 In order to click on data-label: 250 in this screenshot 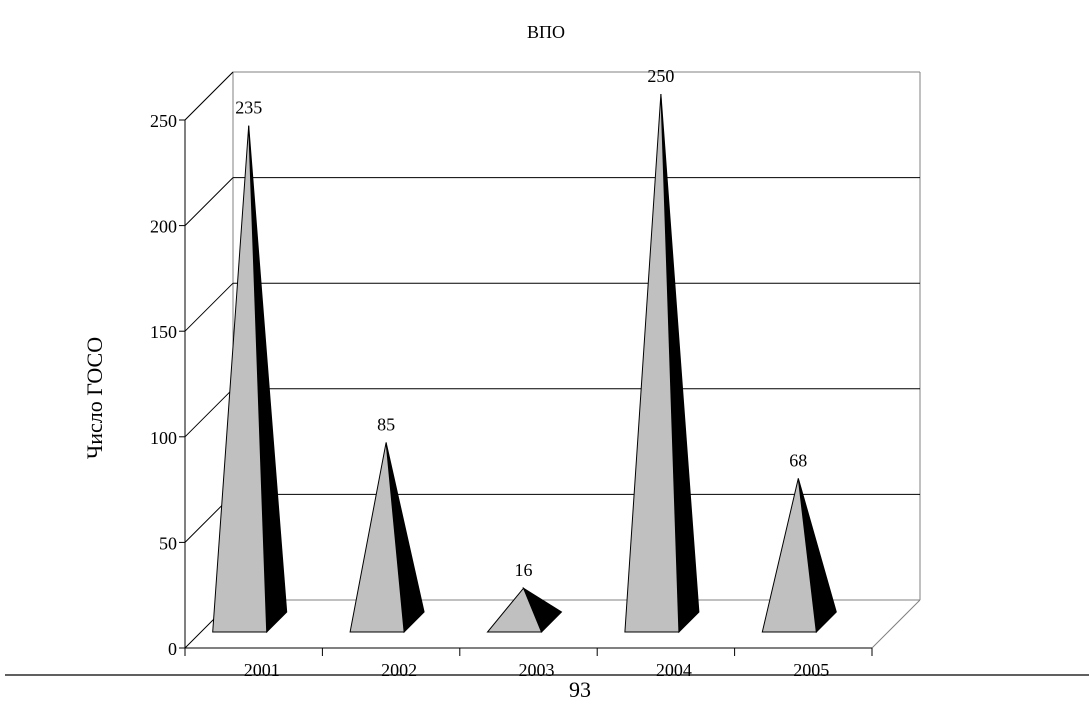, I will do `click(660, 76)`.